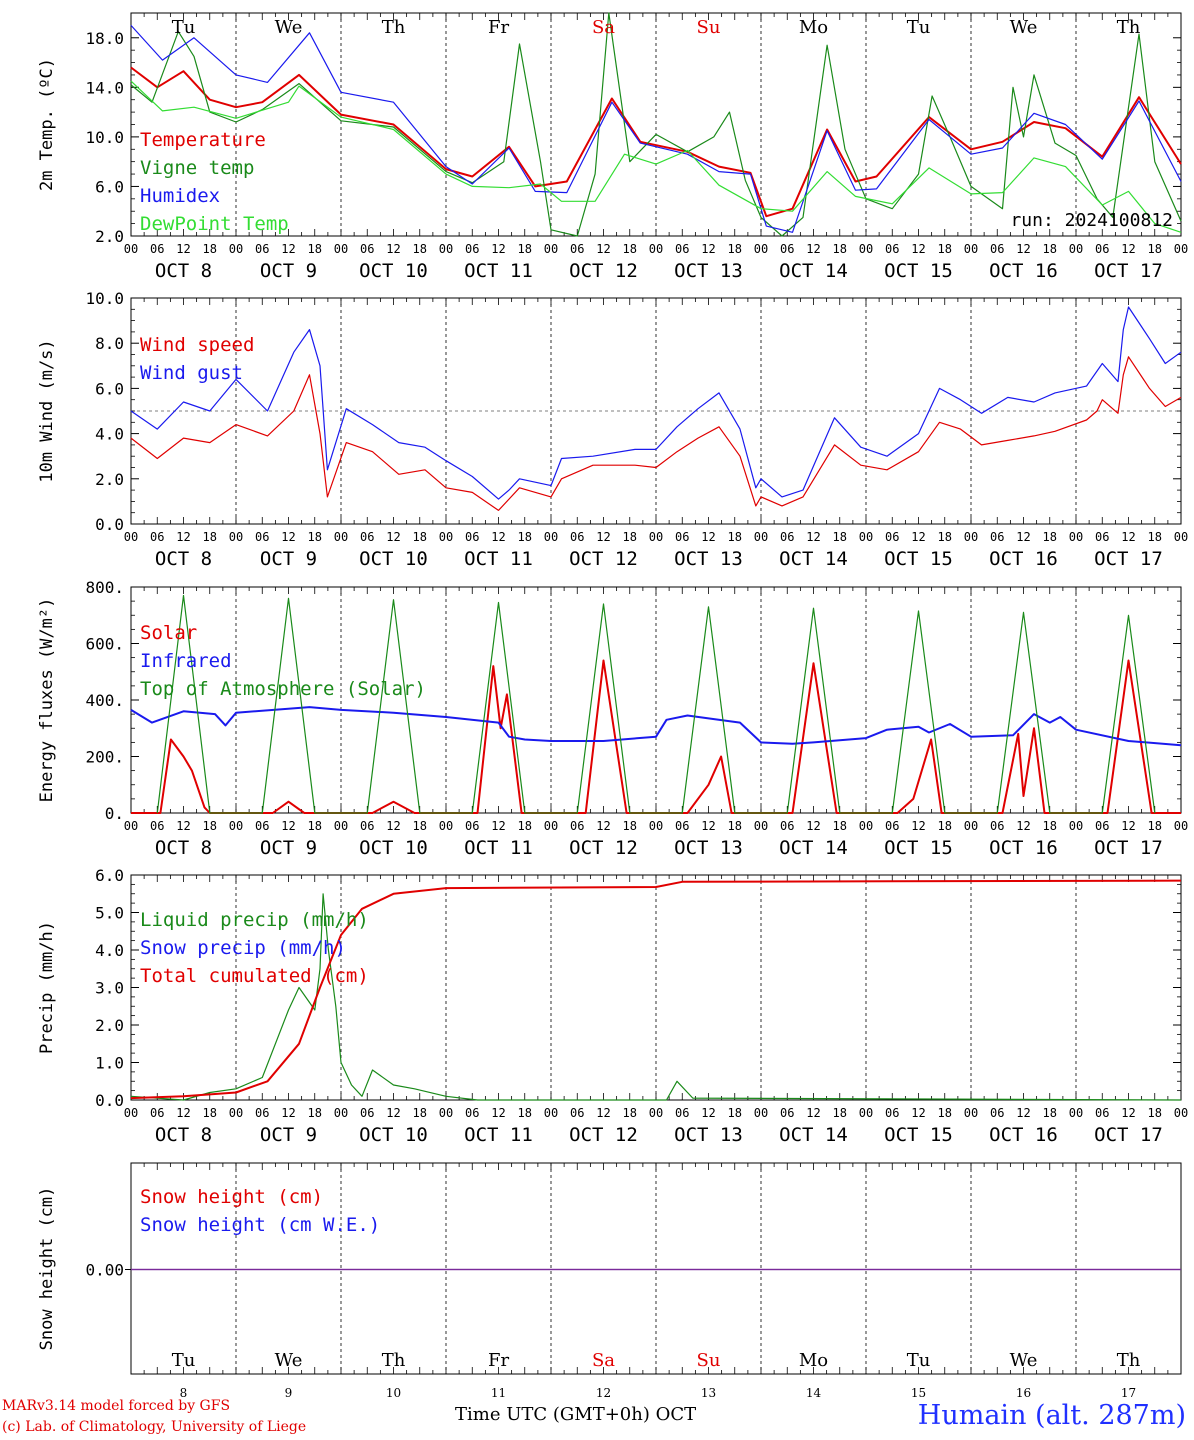  Describe the element at coordinates (104, 137) in the screenshot. I see `y-tick-label: 10.0` at that location.